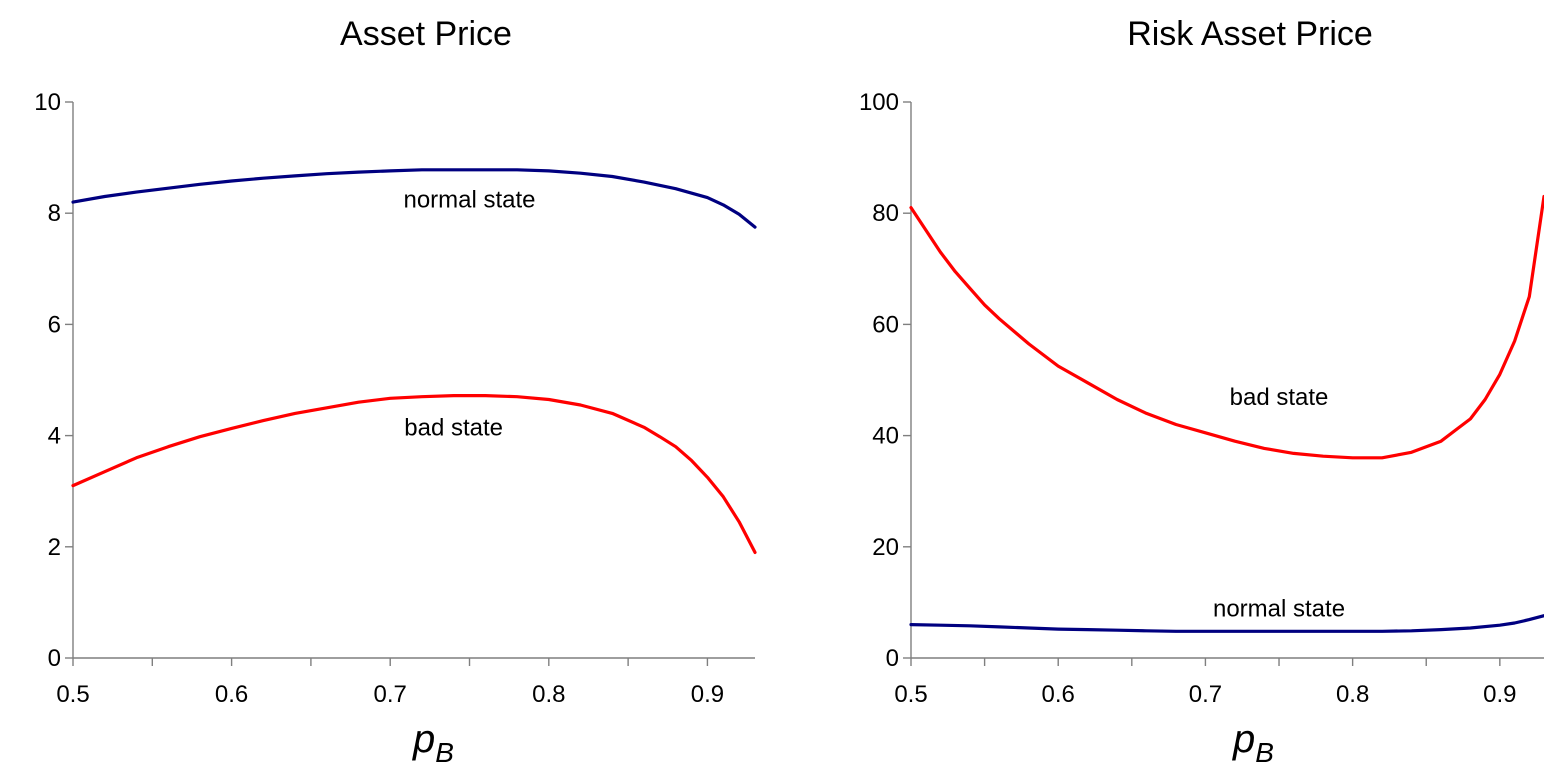 The width and height of the screenshot is (1544, 769). Describe the element at coordinates (885, 436) in the screenshot. I see `y-tick-label: 40` at that location.